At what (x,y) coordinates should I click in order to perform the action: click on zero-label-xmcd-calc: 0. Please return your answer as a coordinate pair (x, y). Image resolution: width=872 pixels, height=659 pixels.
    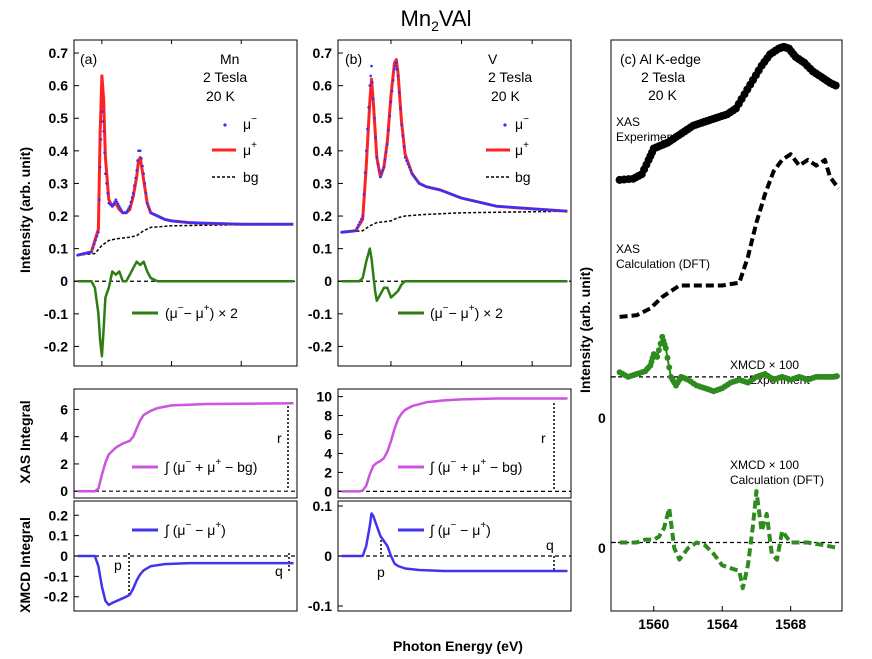
    Looking at the image, I should click on (602, 548).